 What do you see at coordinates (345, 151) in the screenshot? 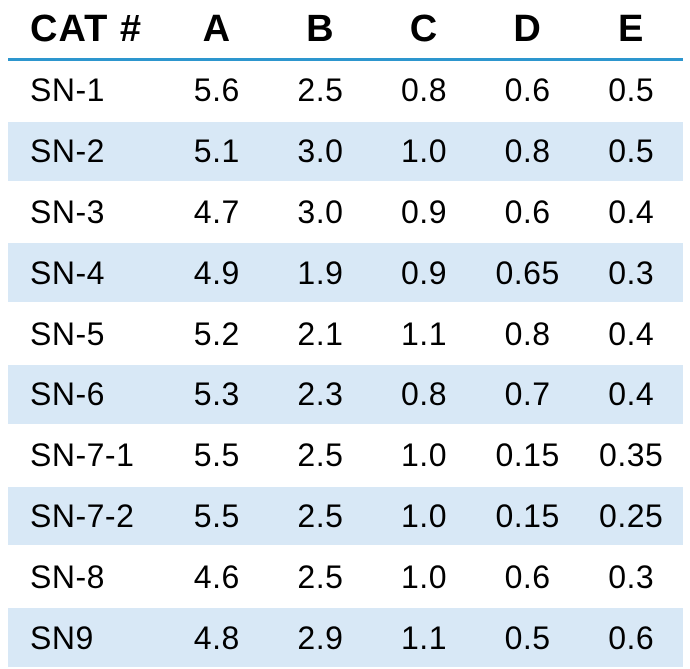
I see `table-row: SN-2 5.1 3.0 1.0 0.8 0.5` at bounding box center [345, 151].